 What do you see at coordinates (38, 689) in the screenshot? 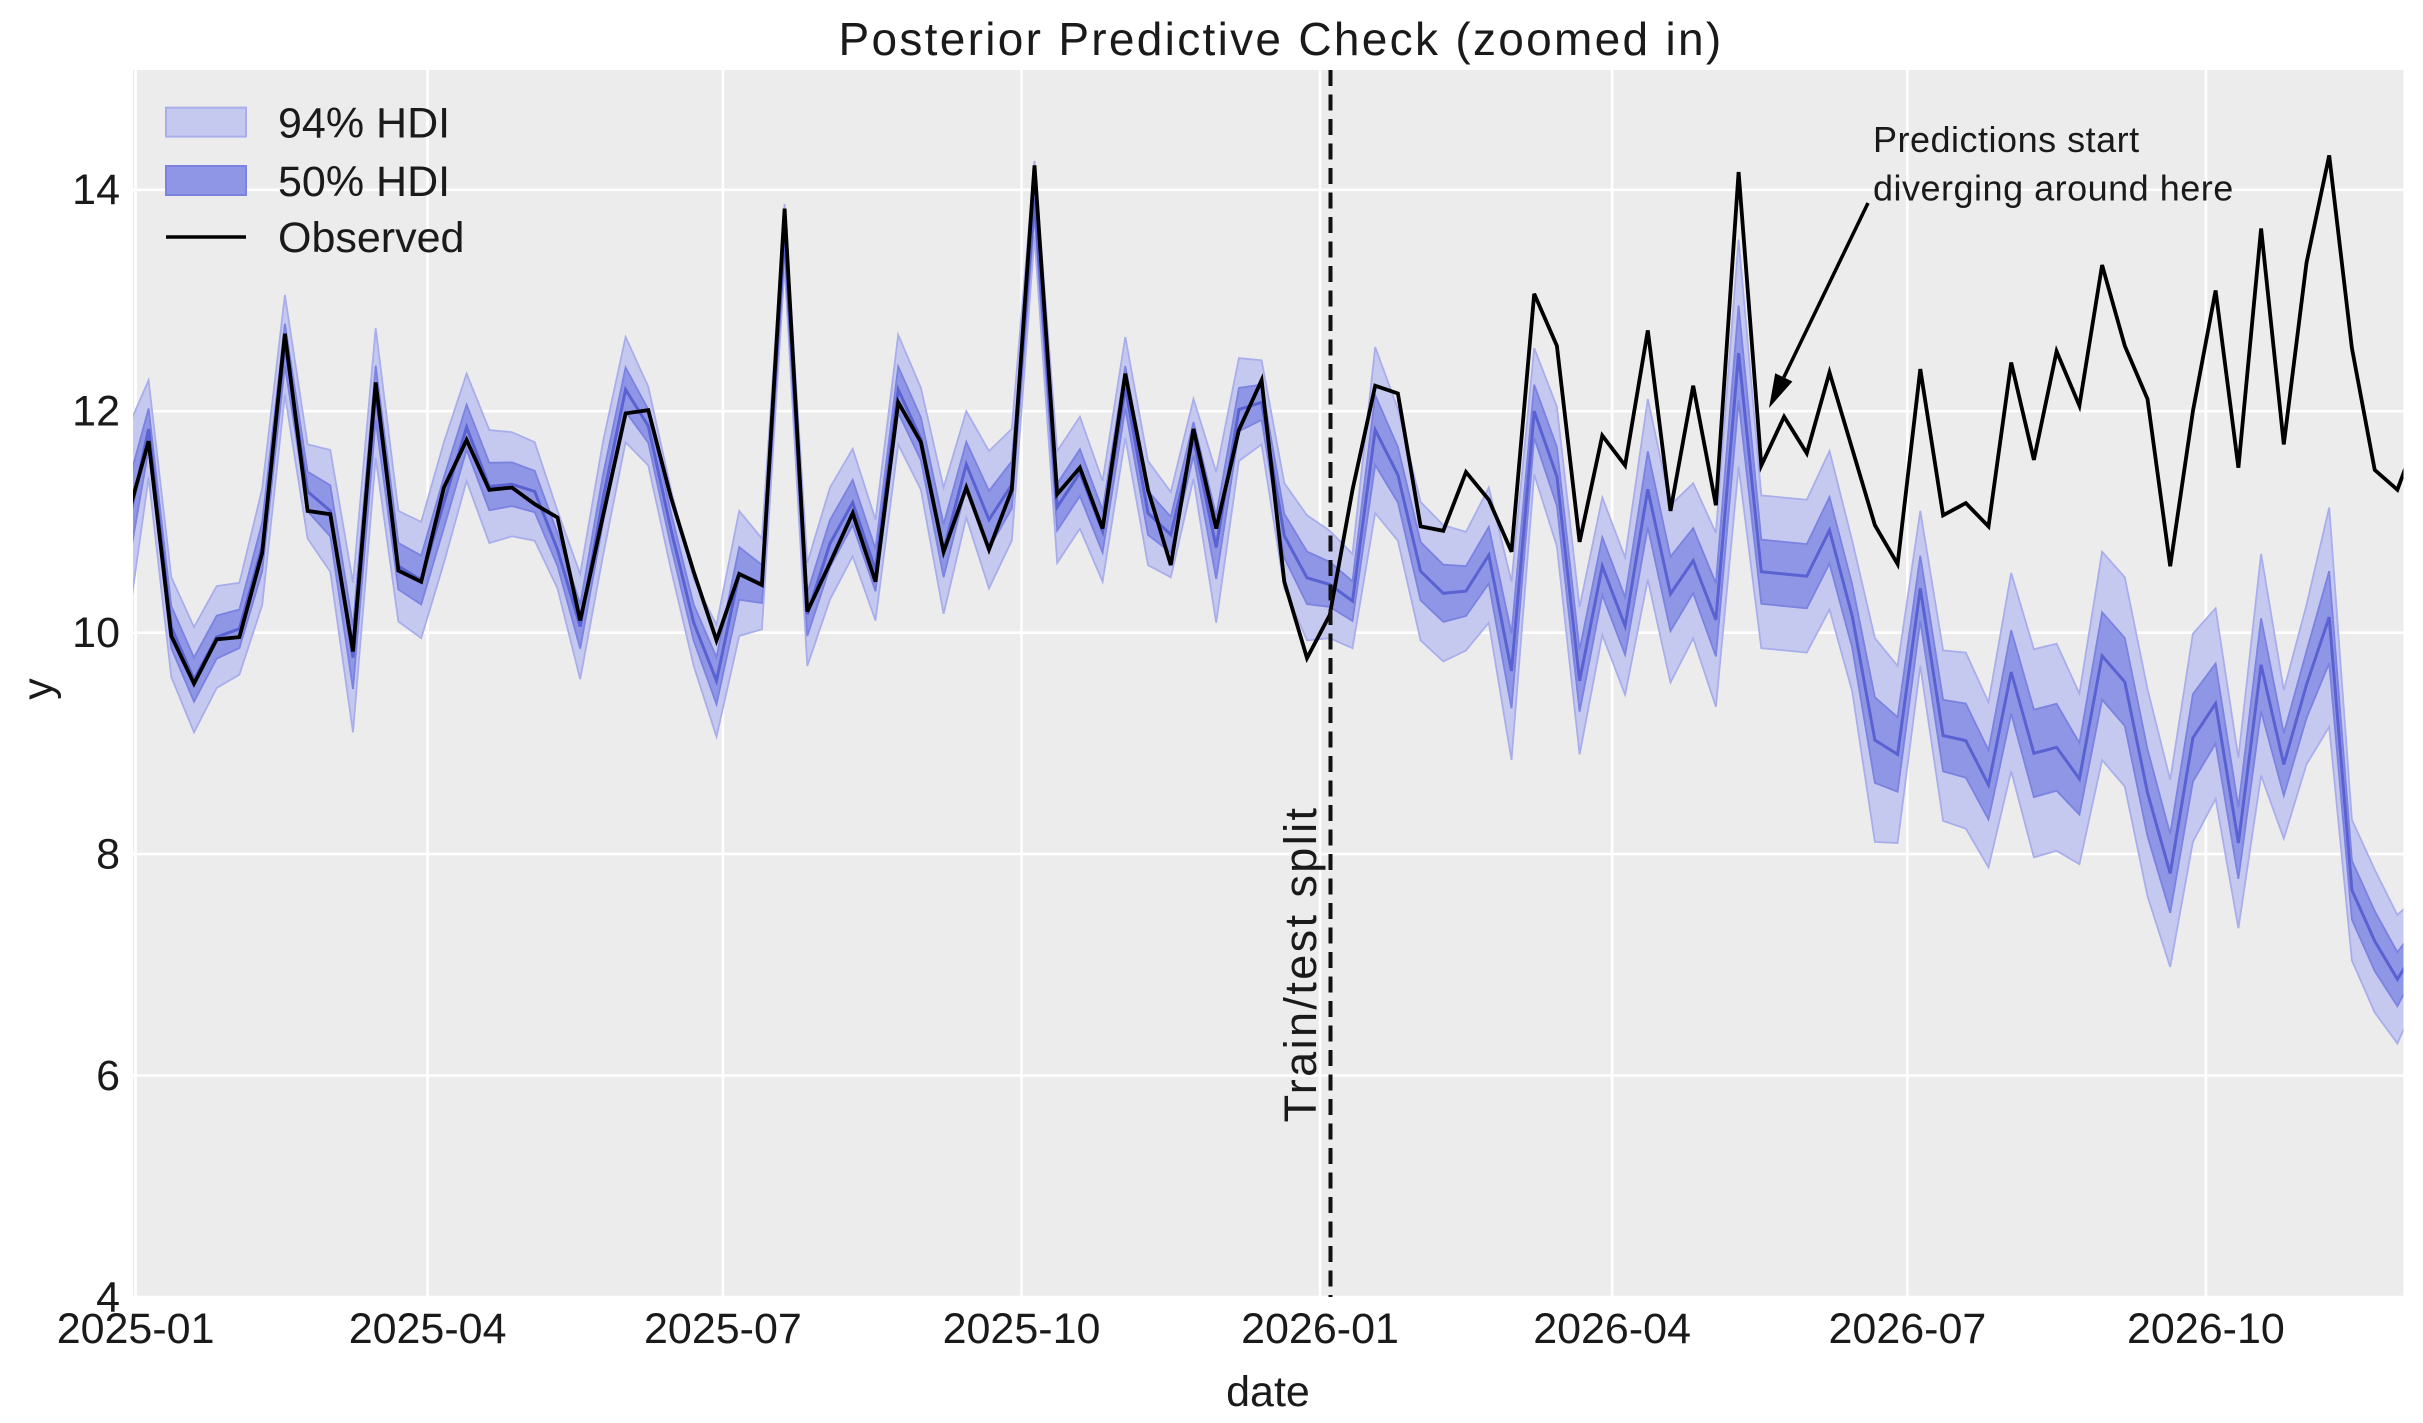
I see `svg-text: y` at bounding box center [38, 689].